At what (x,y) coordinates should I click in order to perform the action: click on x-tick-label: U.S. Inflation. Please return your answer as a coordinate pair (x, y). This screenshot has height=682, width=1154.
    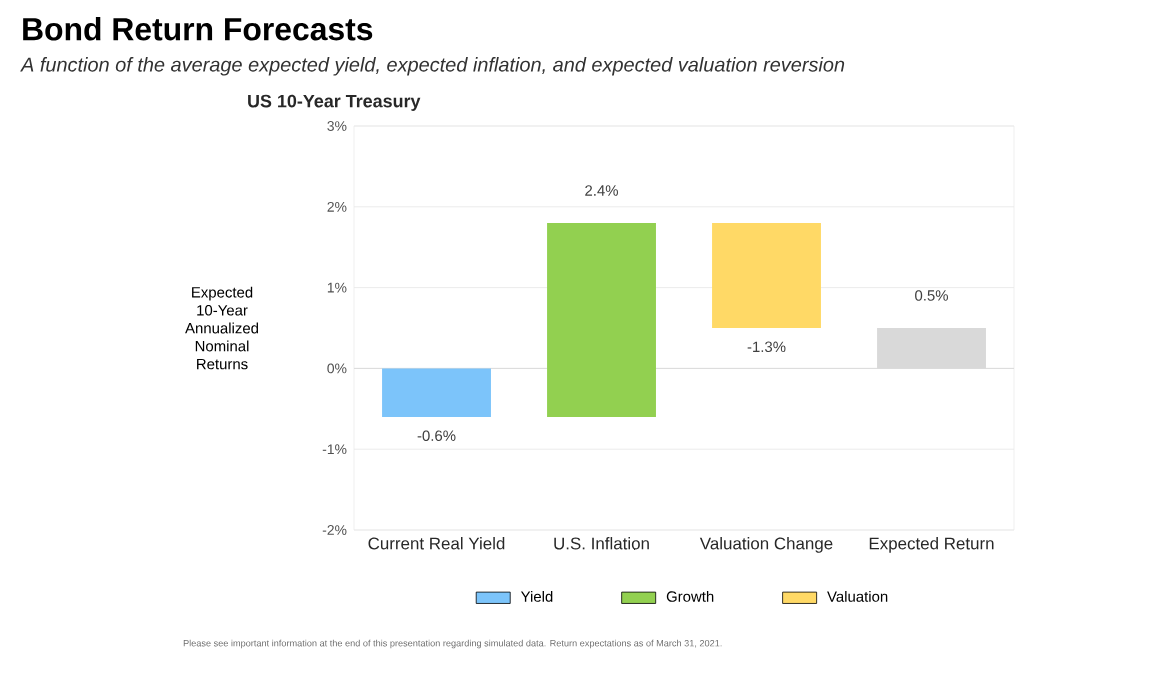
    Looking at the image, I should click on (601, 543).